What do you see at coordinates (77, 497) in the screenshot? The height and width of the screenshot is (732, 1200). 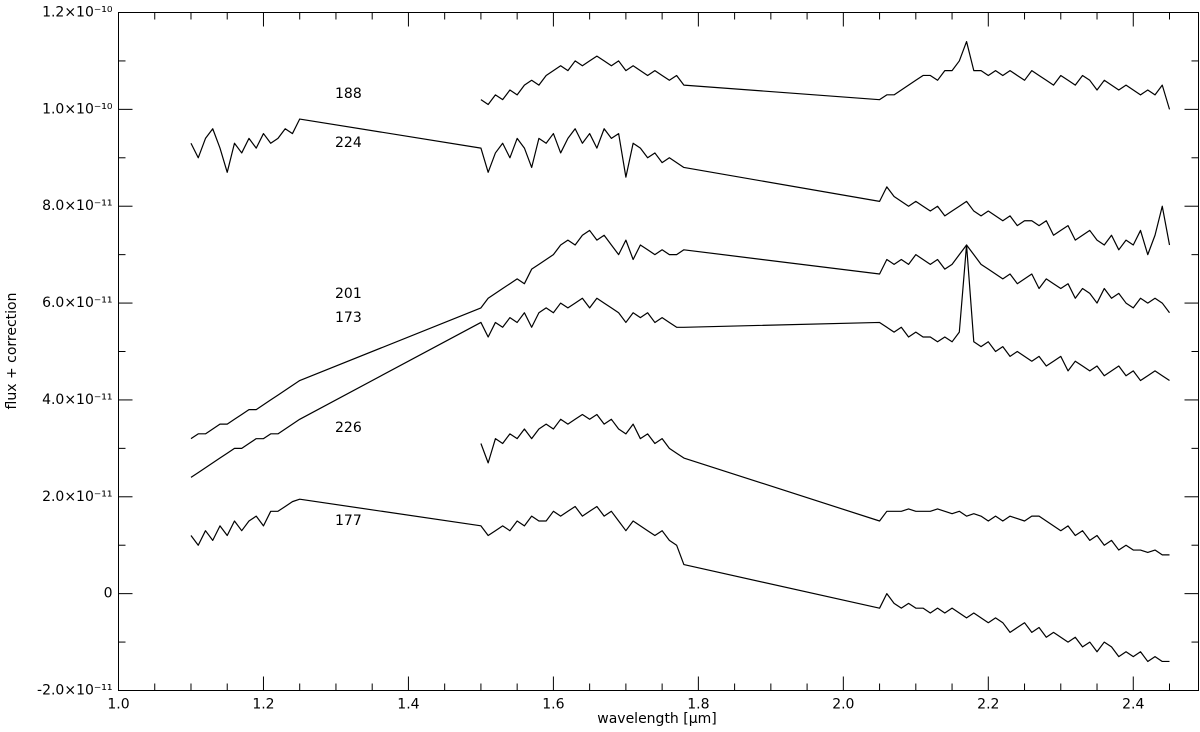 I see `y-tick-label: 2.0×10⁻¹¹` at bounding box center [77, 497].